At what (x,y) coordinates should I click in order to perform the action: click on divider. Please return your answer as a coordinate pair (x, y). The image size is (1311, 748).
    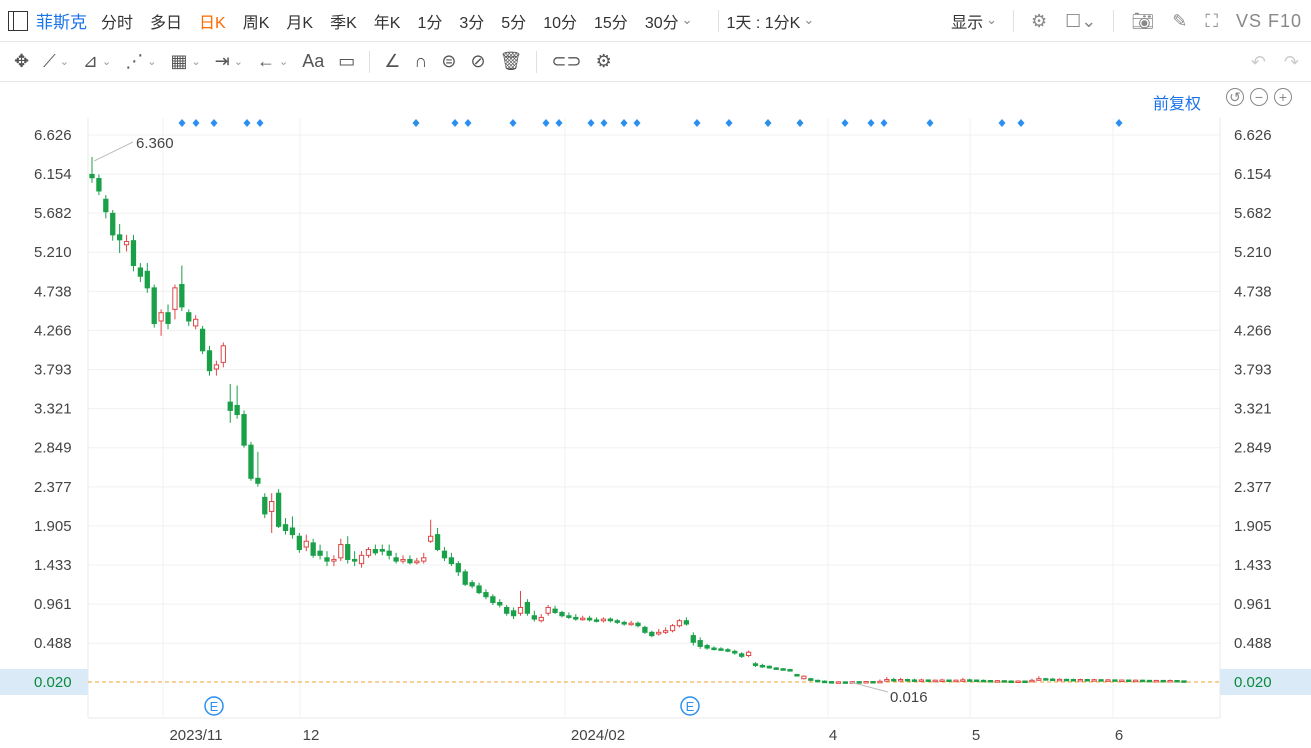
    Looking at the image, I should click on (1114, 21).